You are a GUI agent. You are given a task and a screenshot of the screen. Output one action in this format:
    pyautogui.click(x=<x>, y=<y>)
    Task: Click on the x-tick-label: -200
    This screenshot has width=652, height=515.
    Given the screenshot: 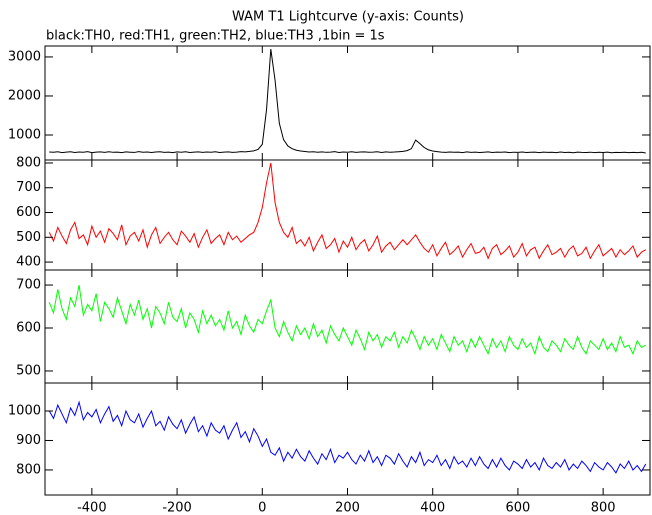 What is the action you would take?
    pyautogui.click(x=177, y=508)
    